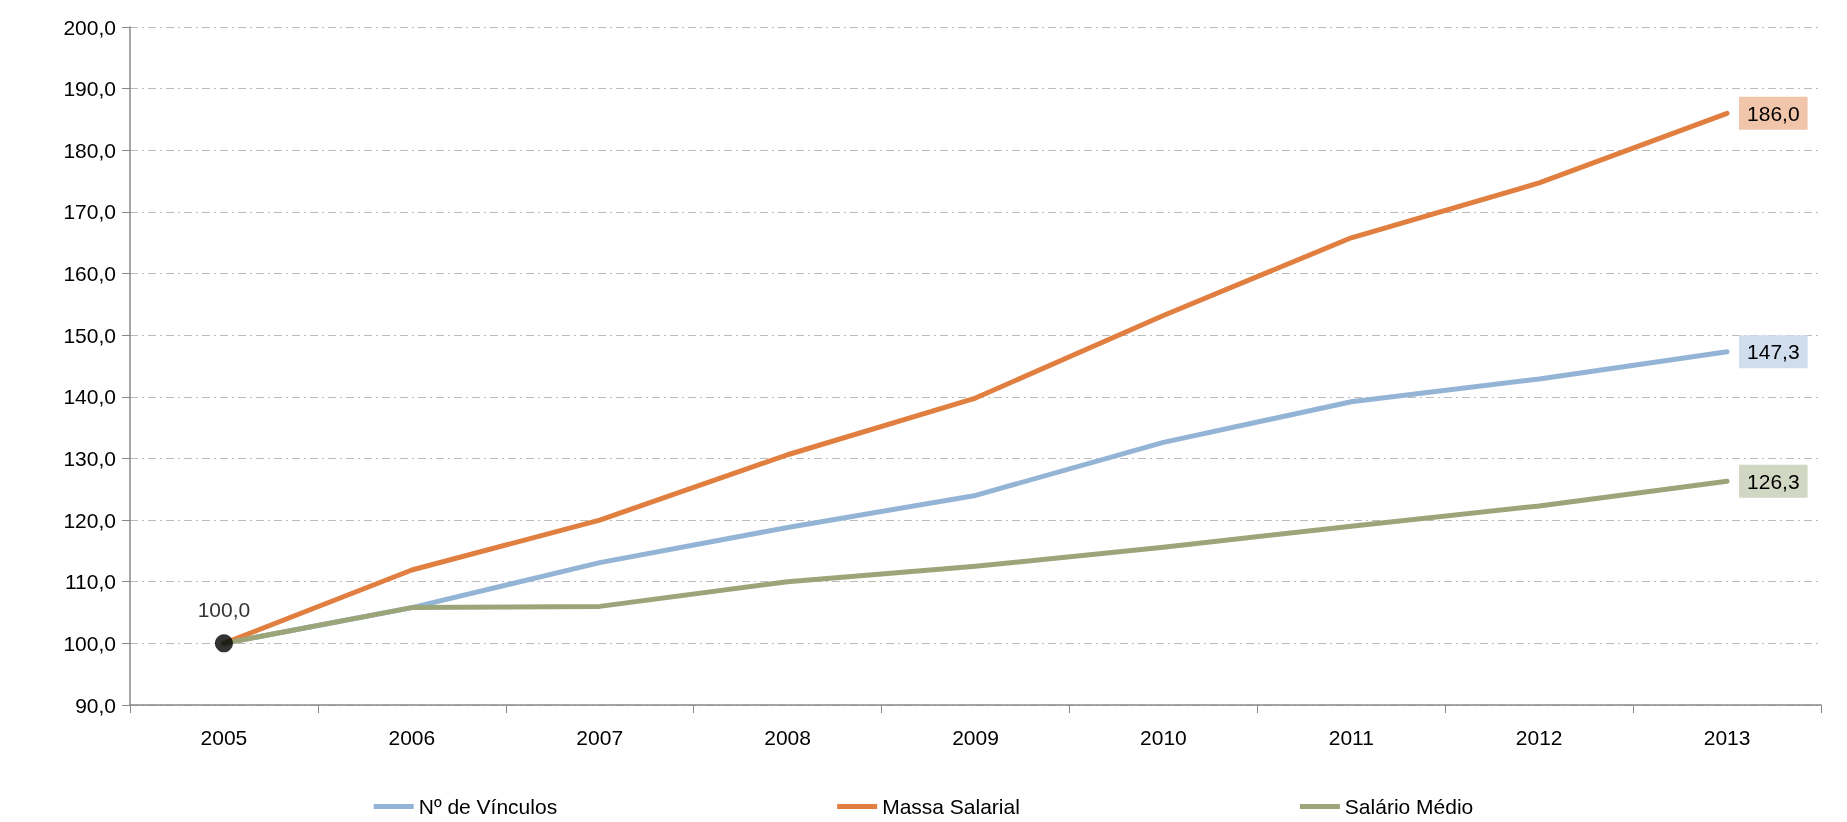  I want to click on y-tick-label: 150,0, so click(89, 335).